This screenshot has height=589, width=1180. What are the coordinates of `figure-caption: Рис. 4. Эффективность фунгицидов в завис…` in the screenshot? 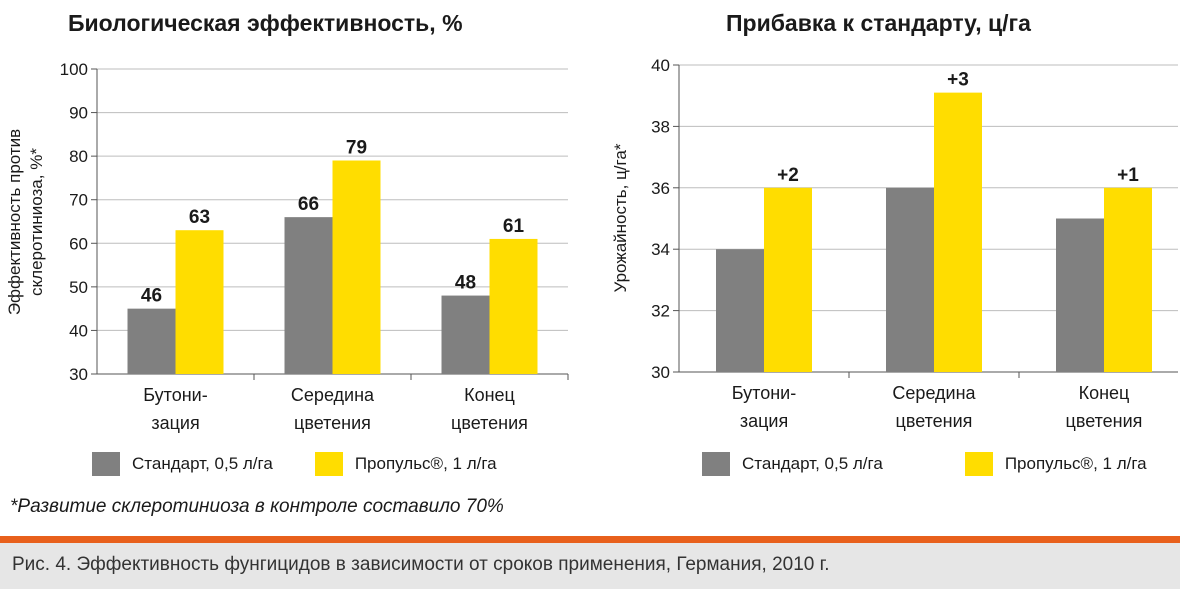 It's located at (421, 564).